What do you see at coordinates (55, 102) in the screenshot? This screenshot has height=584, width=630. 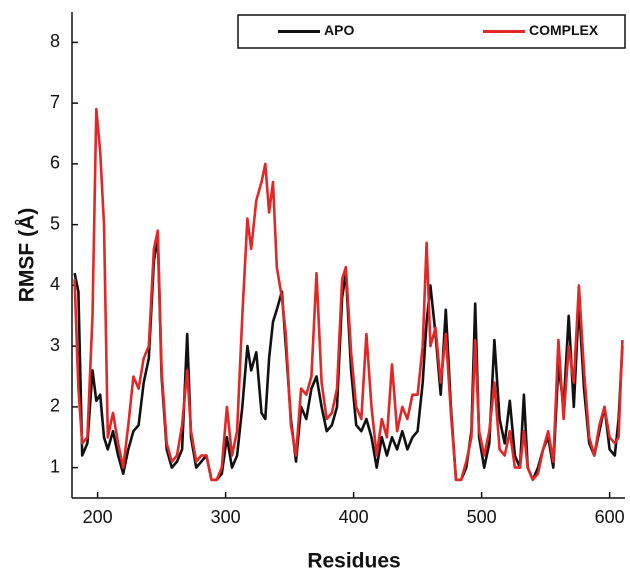 I see `y-tick-label: 7` at bounding box center [55, 102].